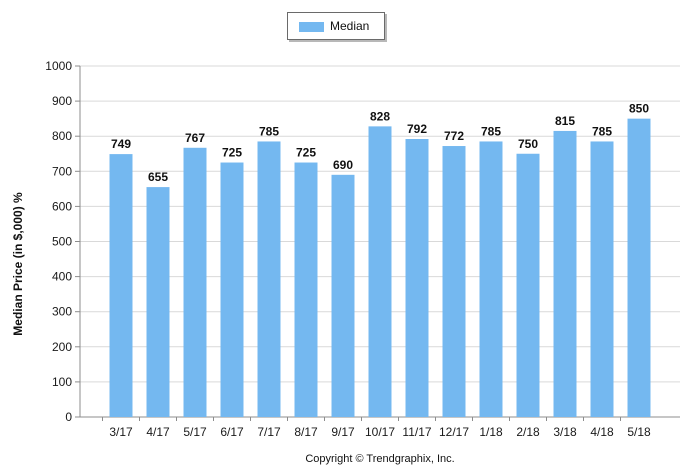  I want to click on data-label: 749, so click(121, 144).